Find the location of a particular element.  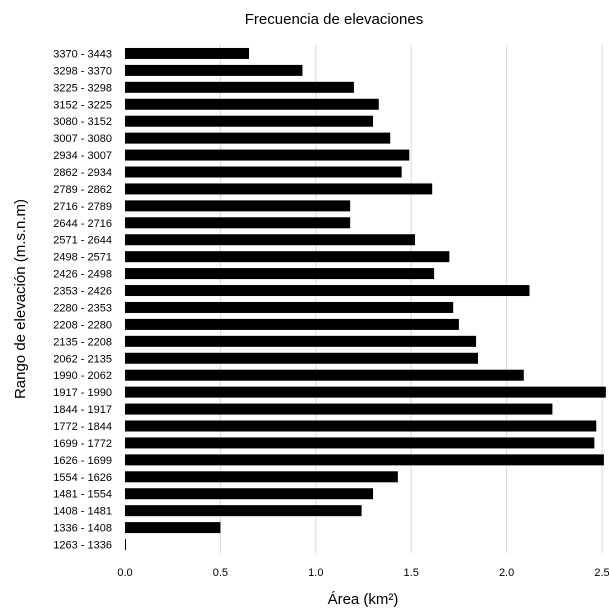

x-tick-labels: 0.0 0.5 1.0 1.5 2.0 2.5 is located at coordinates (363, 573).